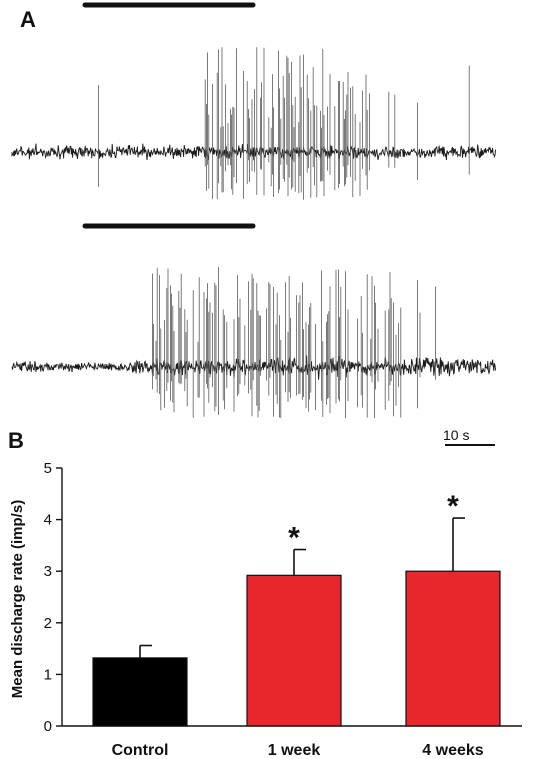 Image resolution: width=535 pixels, height=759 pixels. Describe the element at coordinates (48, 726) in the screenshot. I see `y-tick-label: 0` at that location.